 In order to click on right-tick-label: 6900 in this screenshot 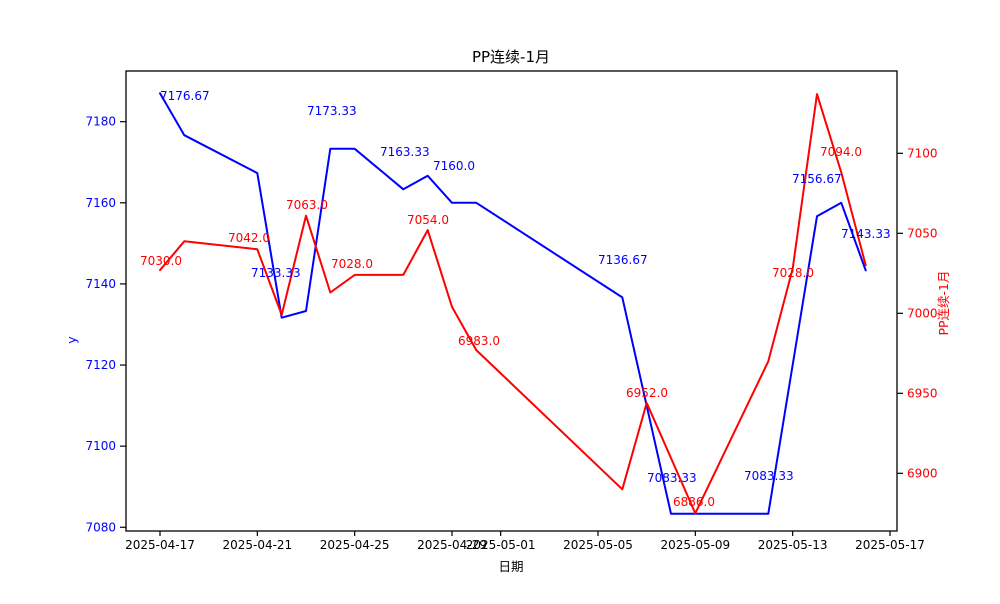, I will do `click(922, 473)`.